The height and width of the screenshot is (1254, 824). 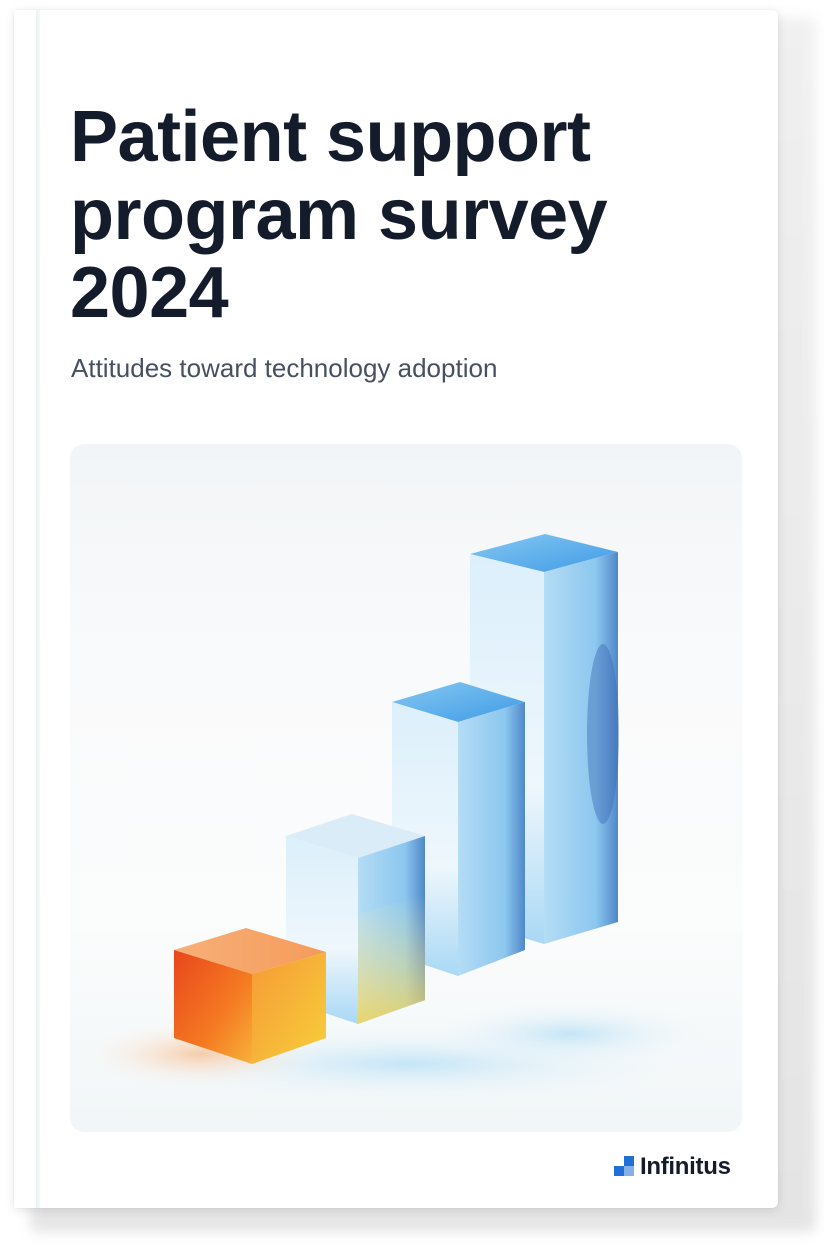 I want to click on cover-title: Patient support program survey 2024, so click(x=390, y=215).